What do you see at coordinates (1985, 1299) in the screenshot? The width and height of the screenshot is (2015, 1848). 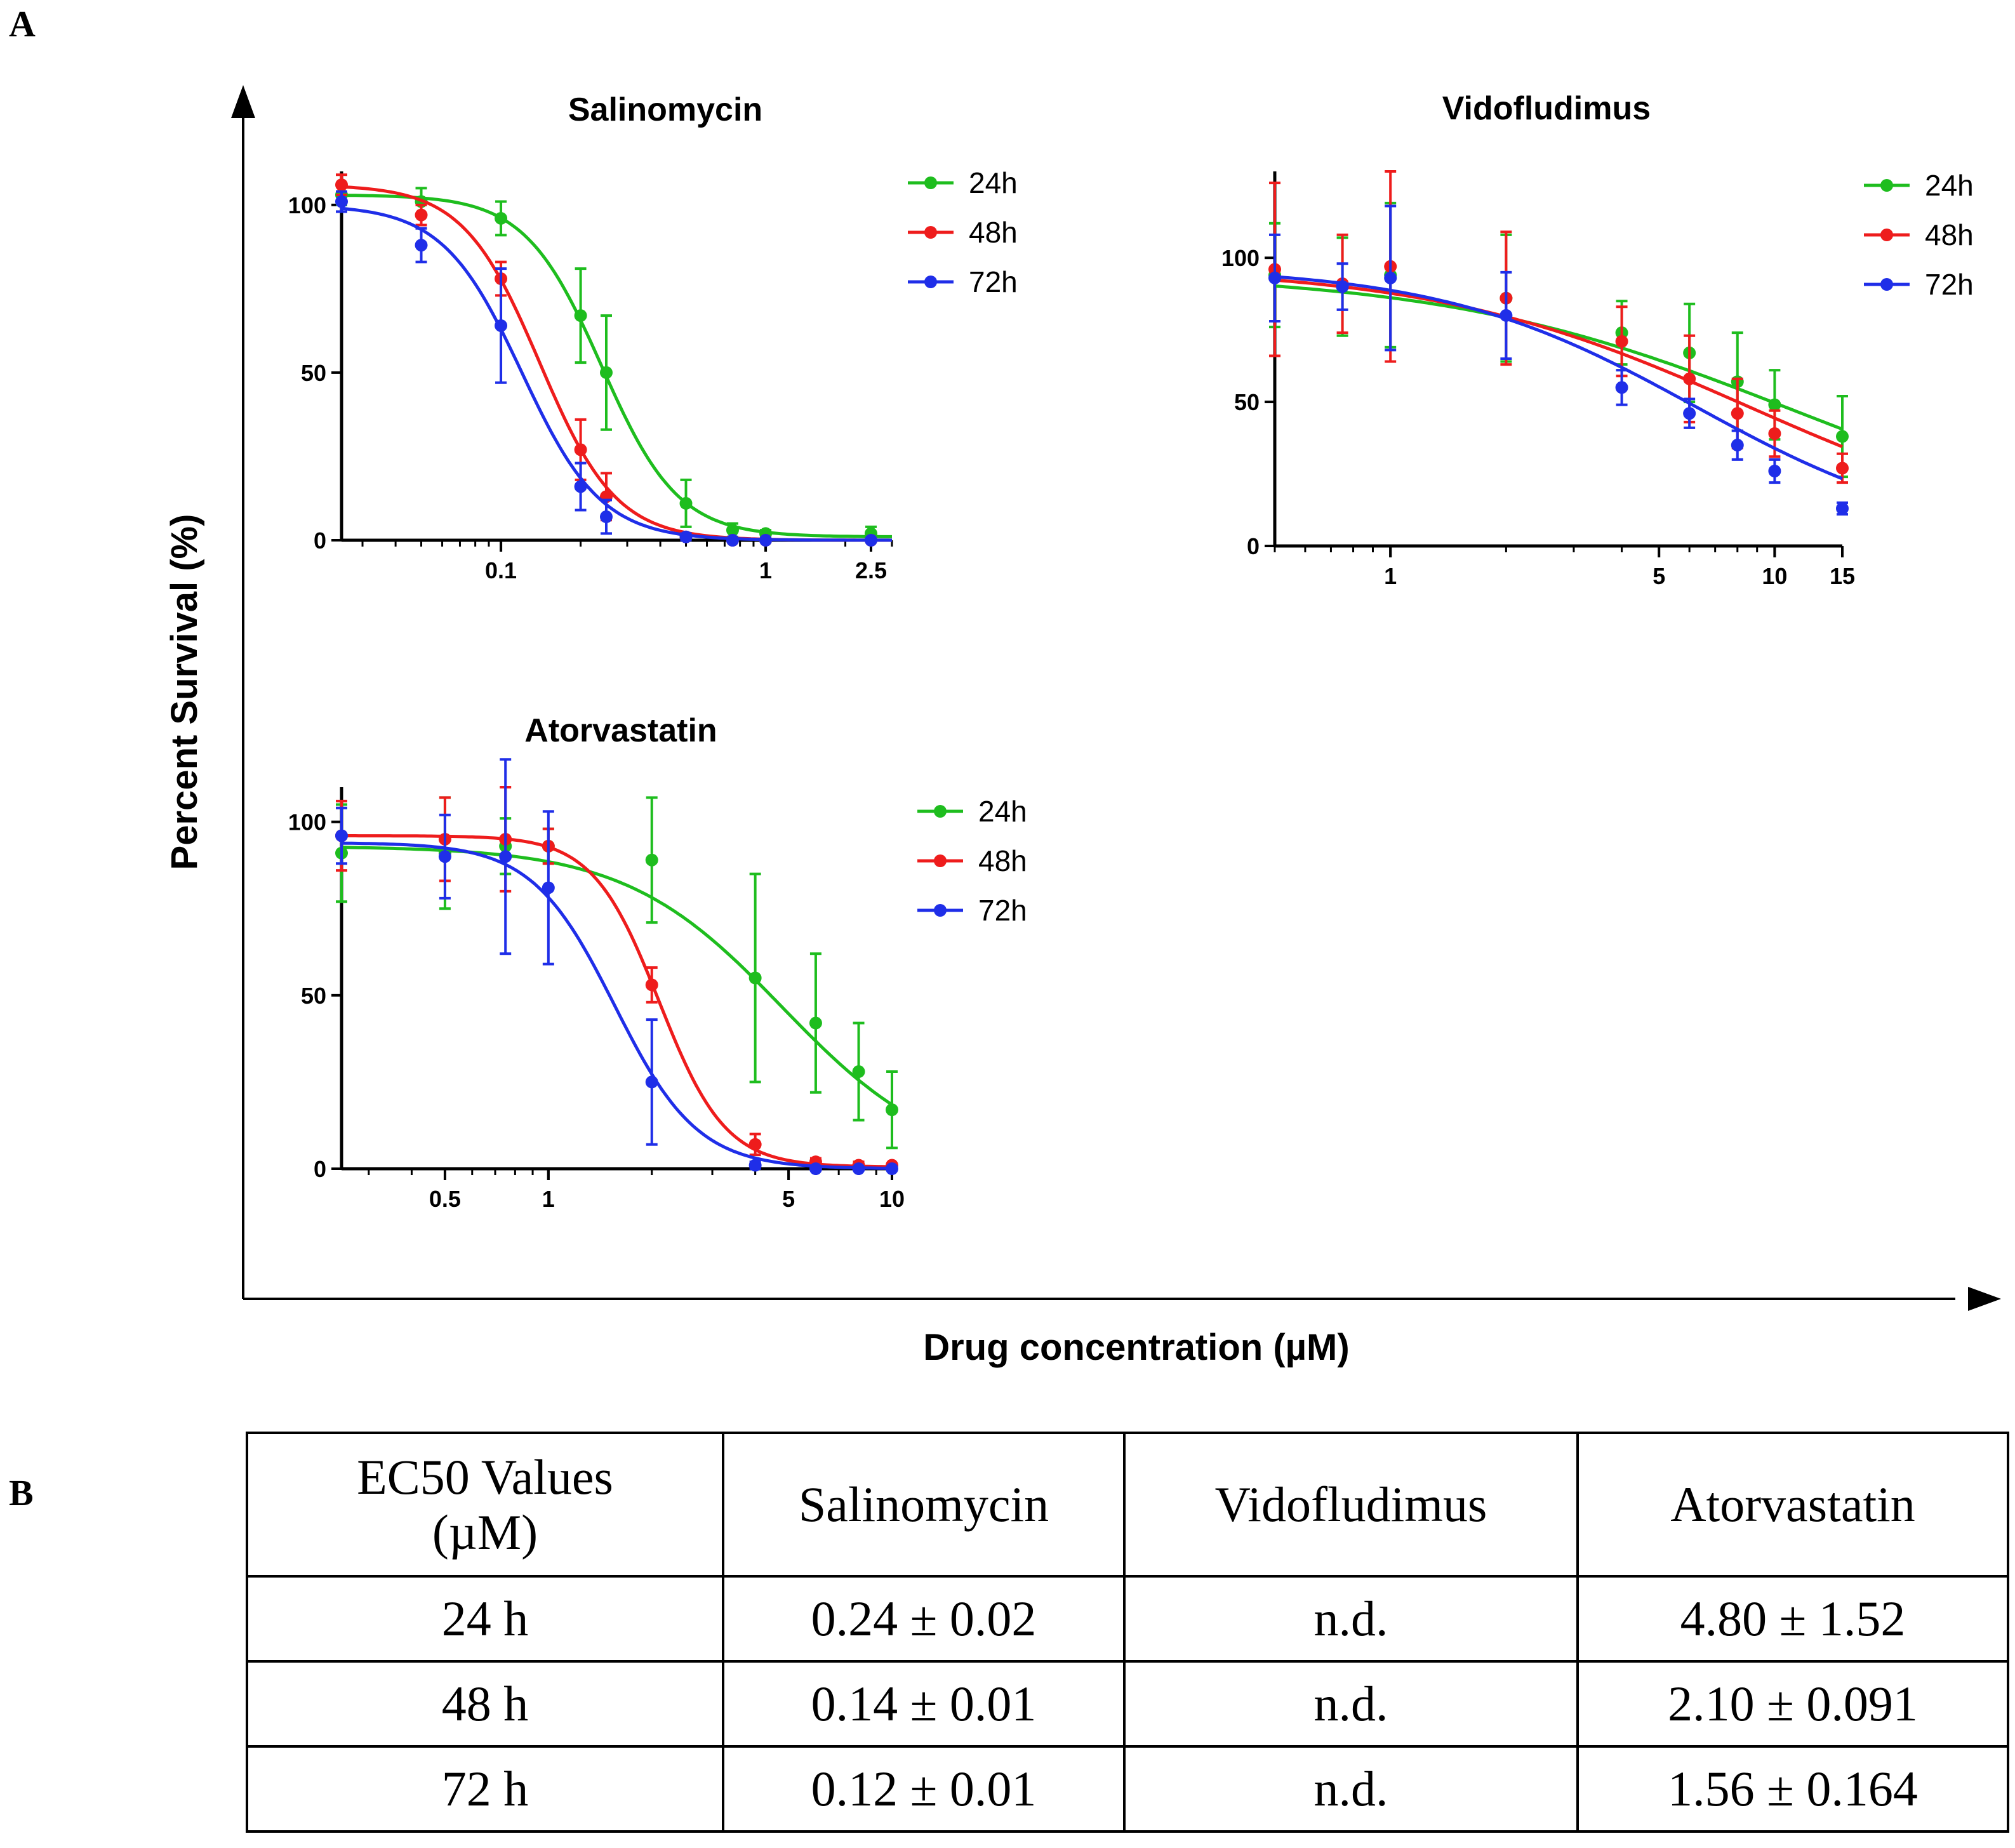 I see `shared-x-axis-arrow` at bounding box center [1985, 1299].